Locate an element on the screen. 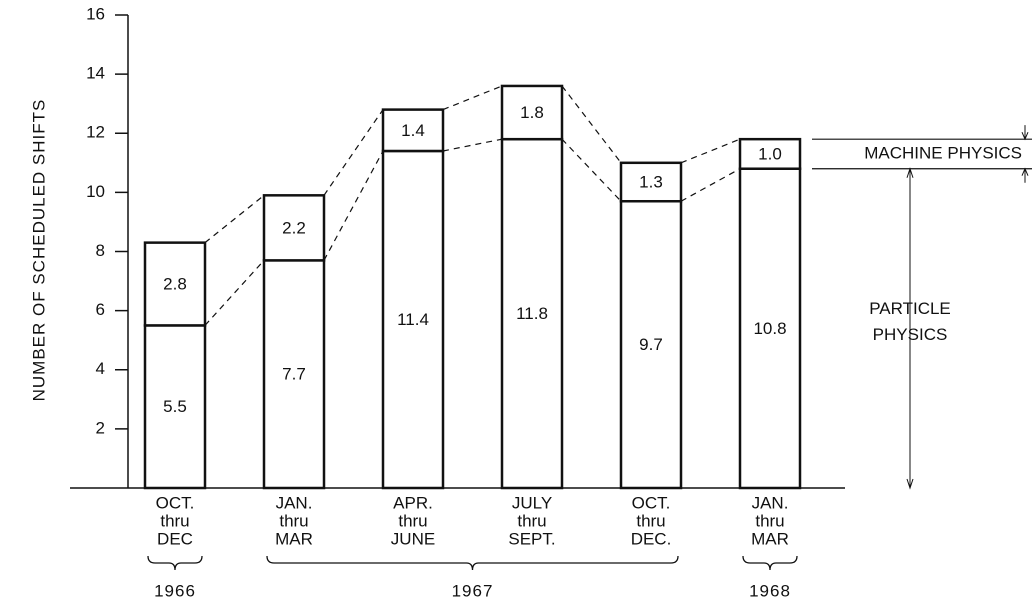 The height and width of the screenshot is (612, 1036). value-label: 1.4 is located at coordinates (413, 130).